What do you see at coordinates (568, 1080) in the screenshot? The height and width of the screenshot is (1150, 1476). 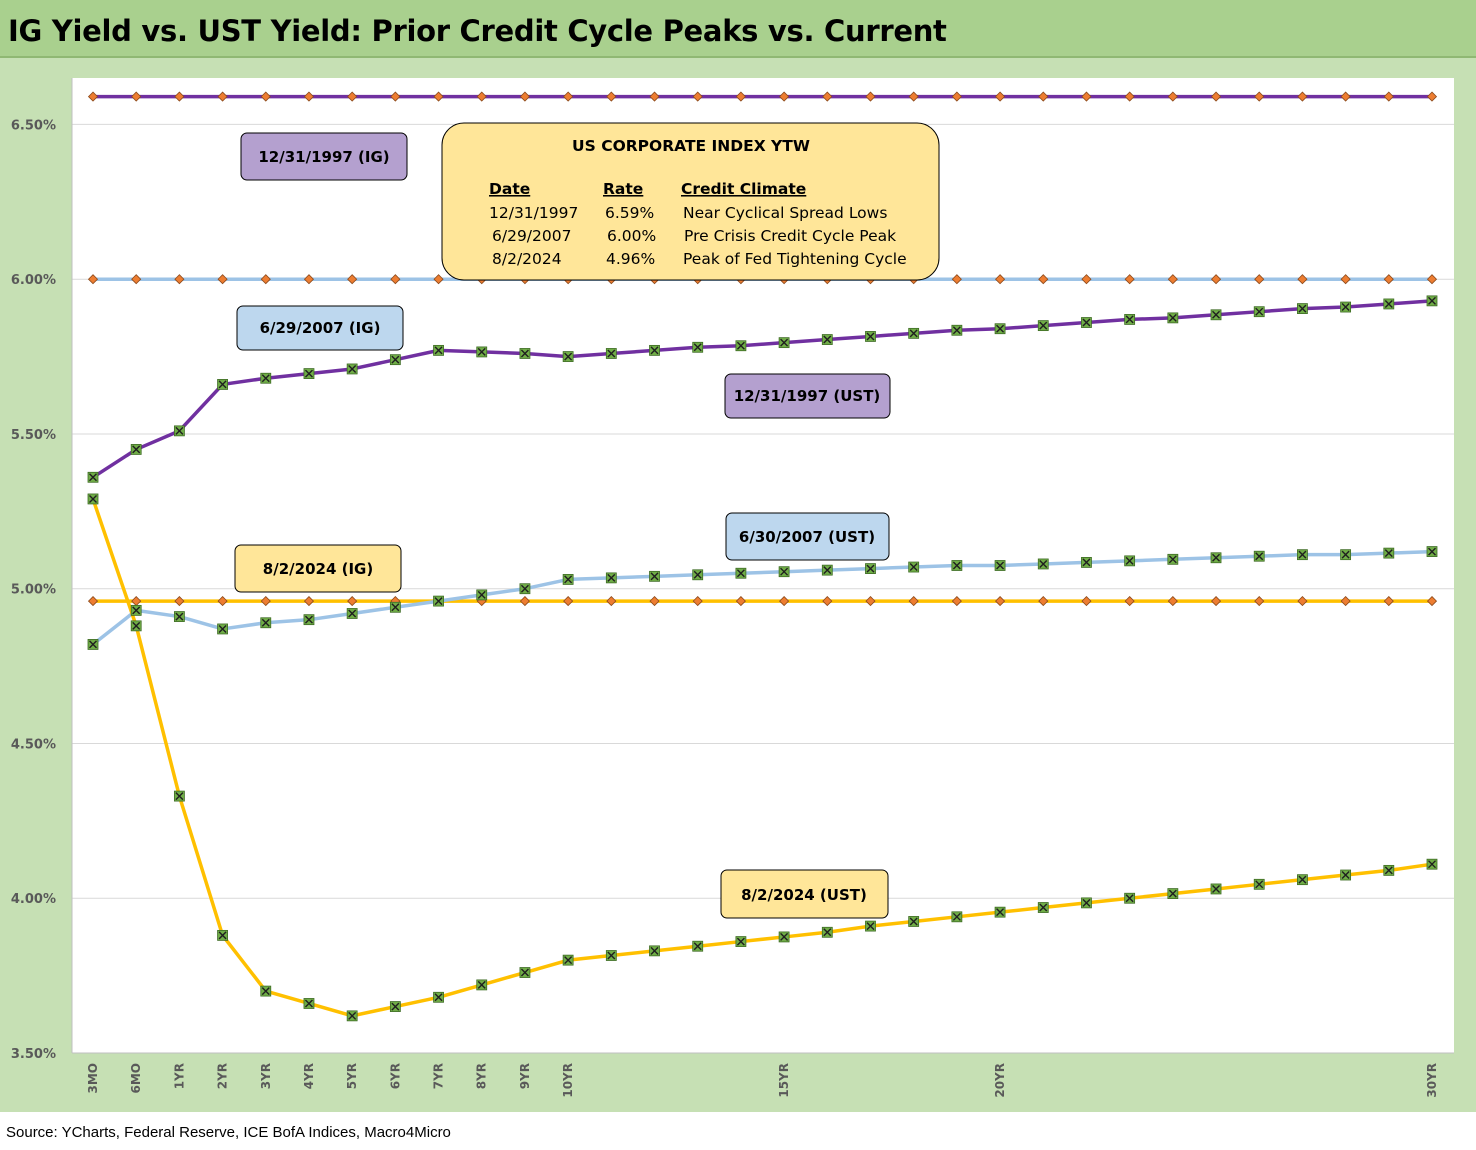 I see `x-tick-label: 10YR` at bounding box center [568, 1080].